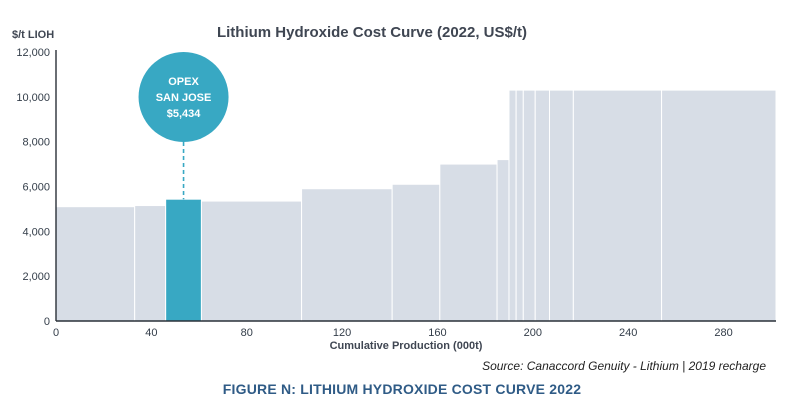  I want to click on callout-bubble, so click(183, 97).